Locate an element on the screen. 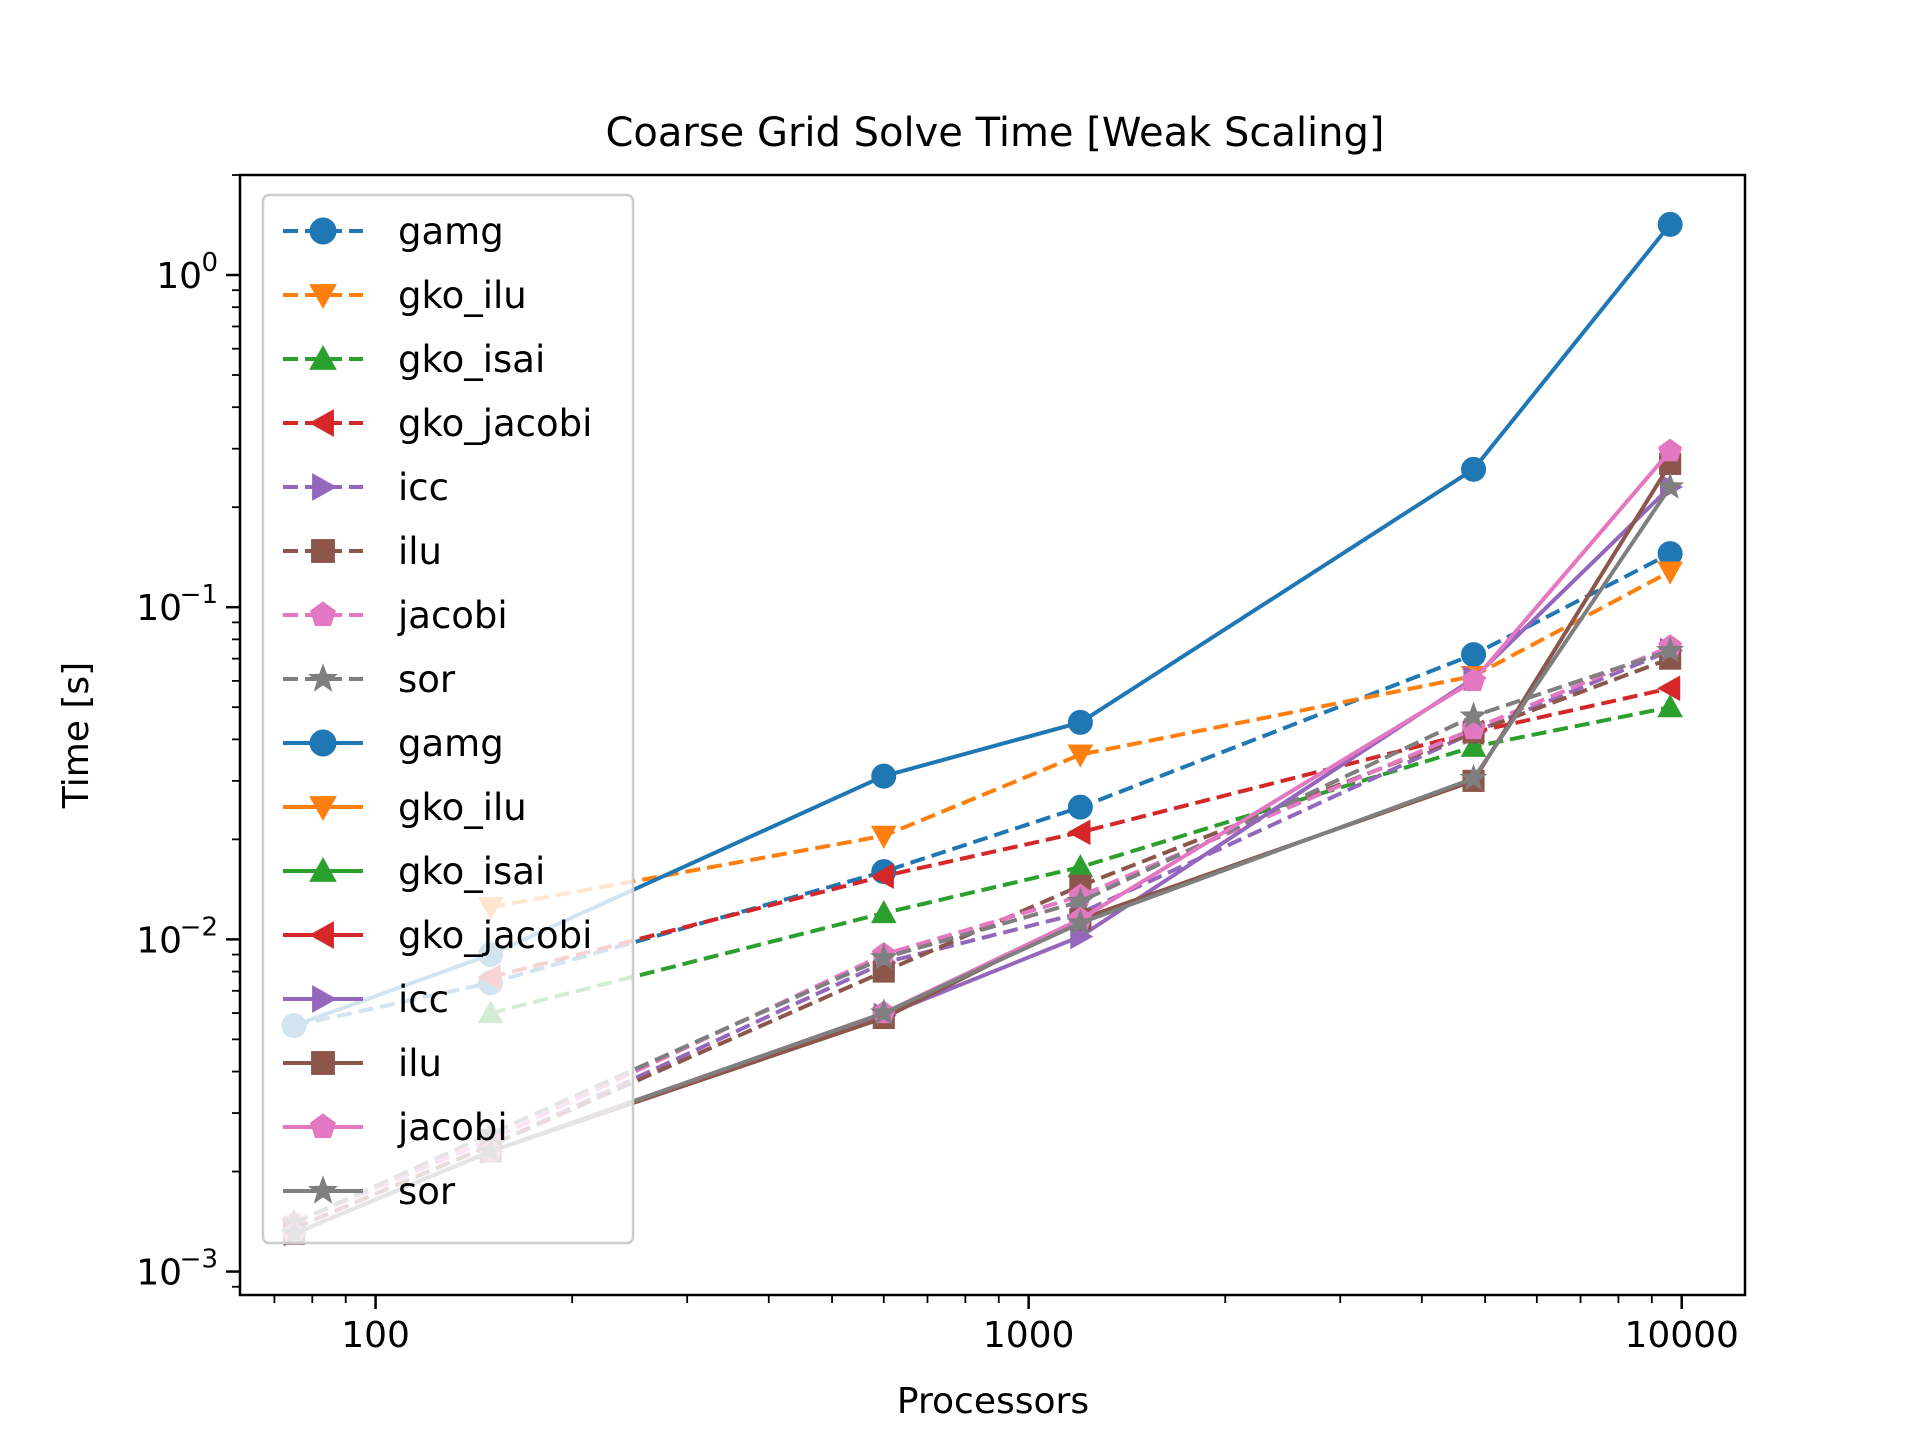 The height and width of the screenshot is (1440, 1920). legend-box is located at coordinates (448, 719).